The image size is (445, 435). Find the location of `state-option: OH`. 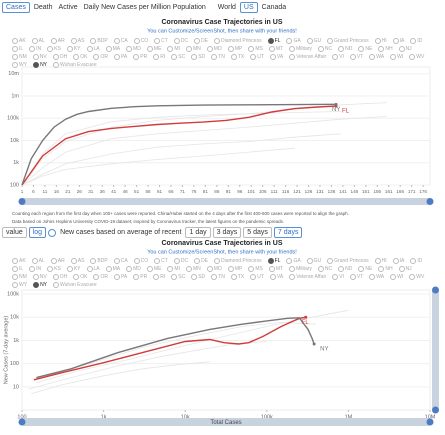

state-option: OH is located at coordinates (59, 277).